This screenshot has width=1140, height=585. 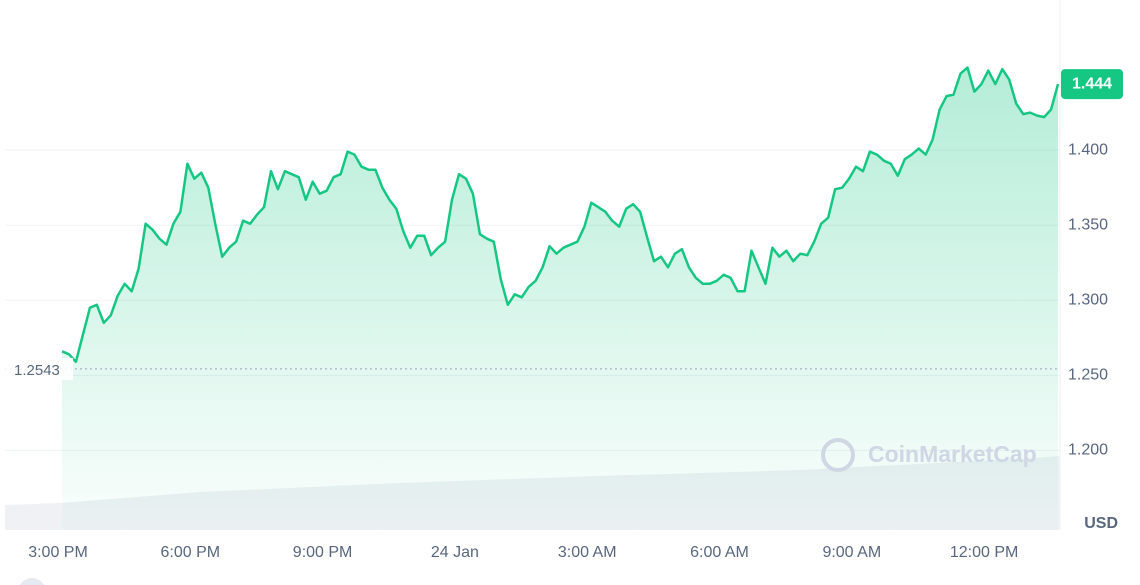 I want to click on watermark: CoinMarketCap, so click(x=952, y=454).